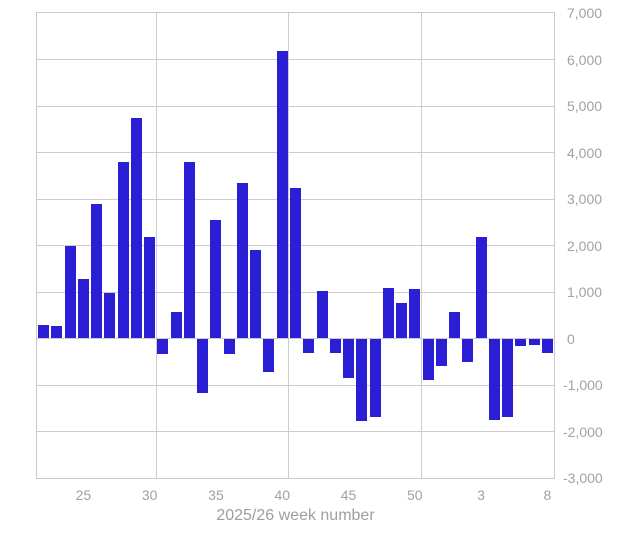 This screenshot has width=631, height=533. What do you see at coordinates (585, 13) in the screenshot?
I see `y-tick-7,000: 7,000` at bounding box center [585, 13].